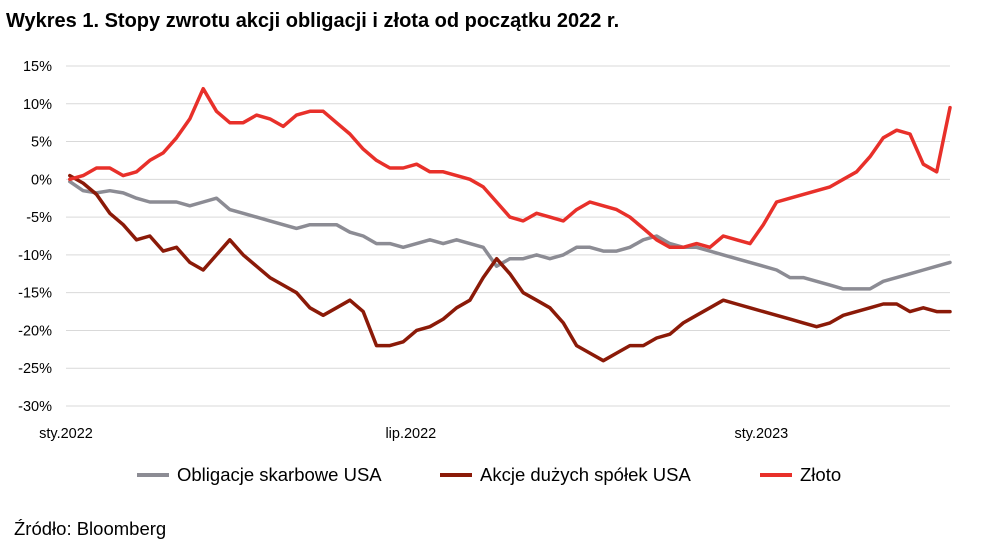  I want to click on legend-item-zloto: Złoto, so click(800, 475).